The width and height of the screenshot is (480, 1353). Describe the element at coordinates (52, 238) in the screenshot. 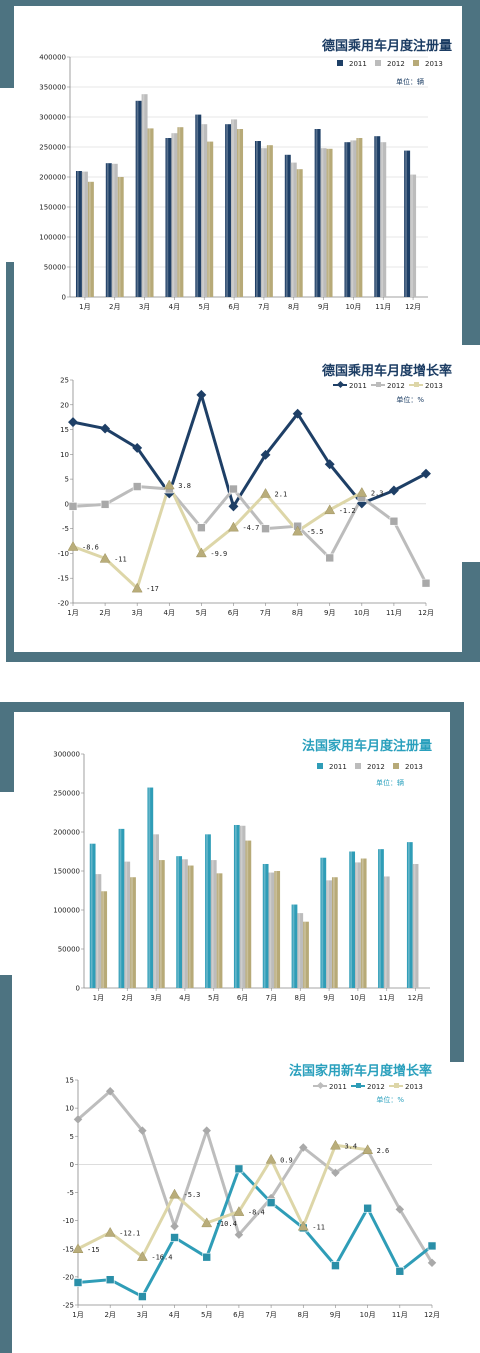

I see `y-tick-label: 100000` at that location.